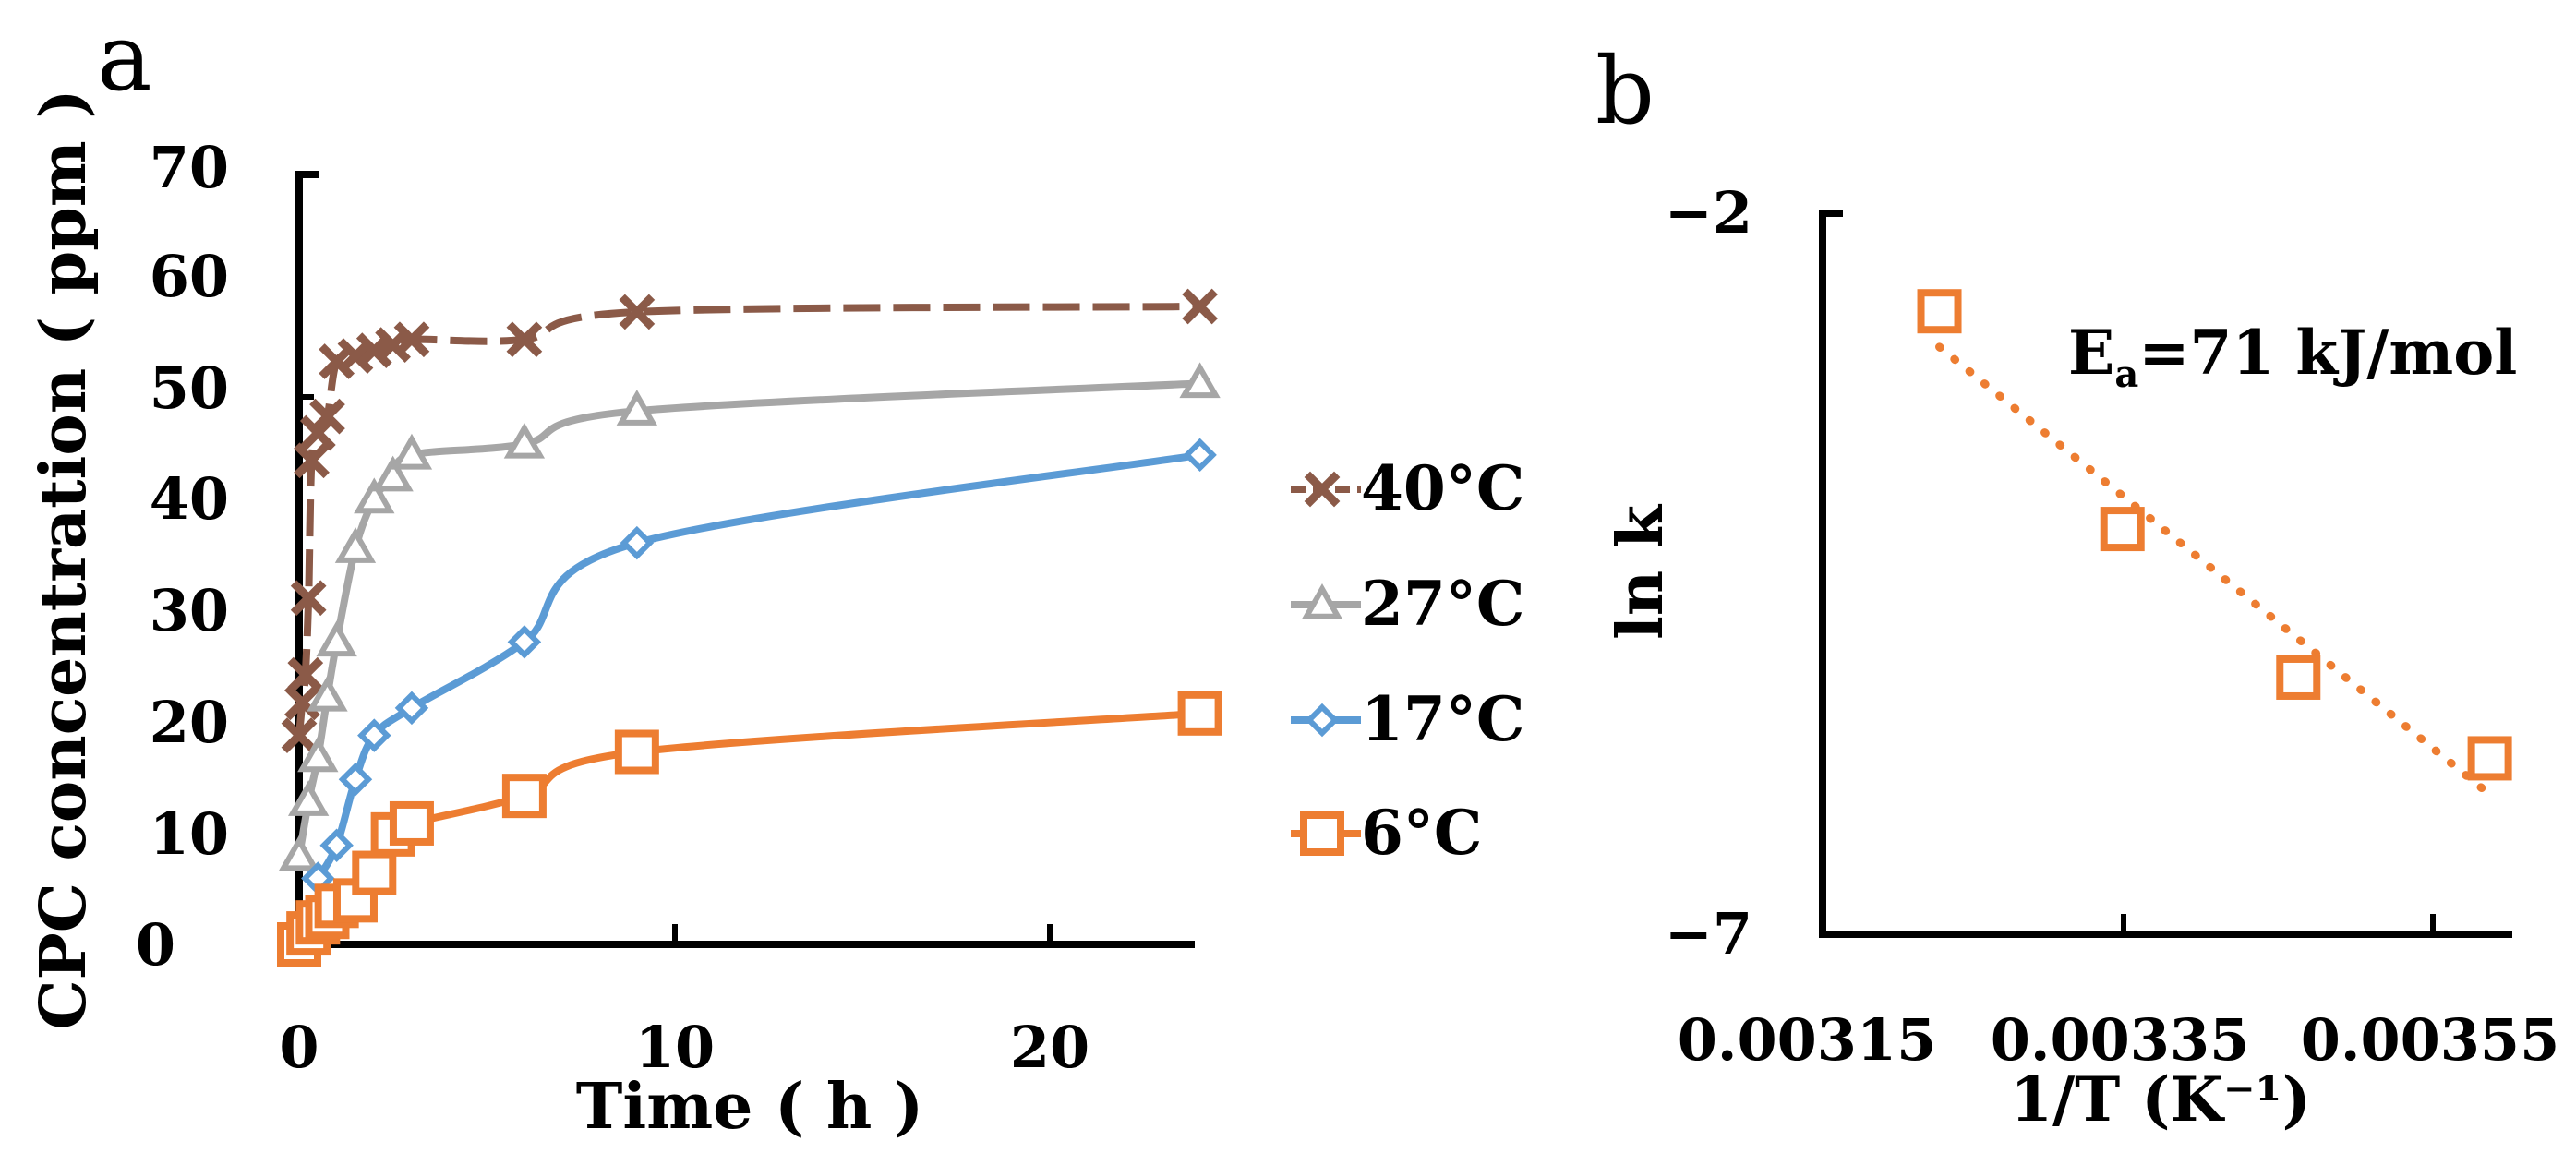 The height and width of the screenshot is (1165, 2576). I want to click on panel-b-x-tick-label: 0.00335, so click(2120, 1040).